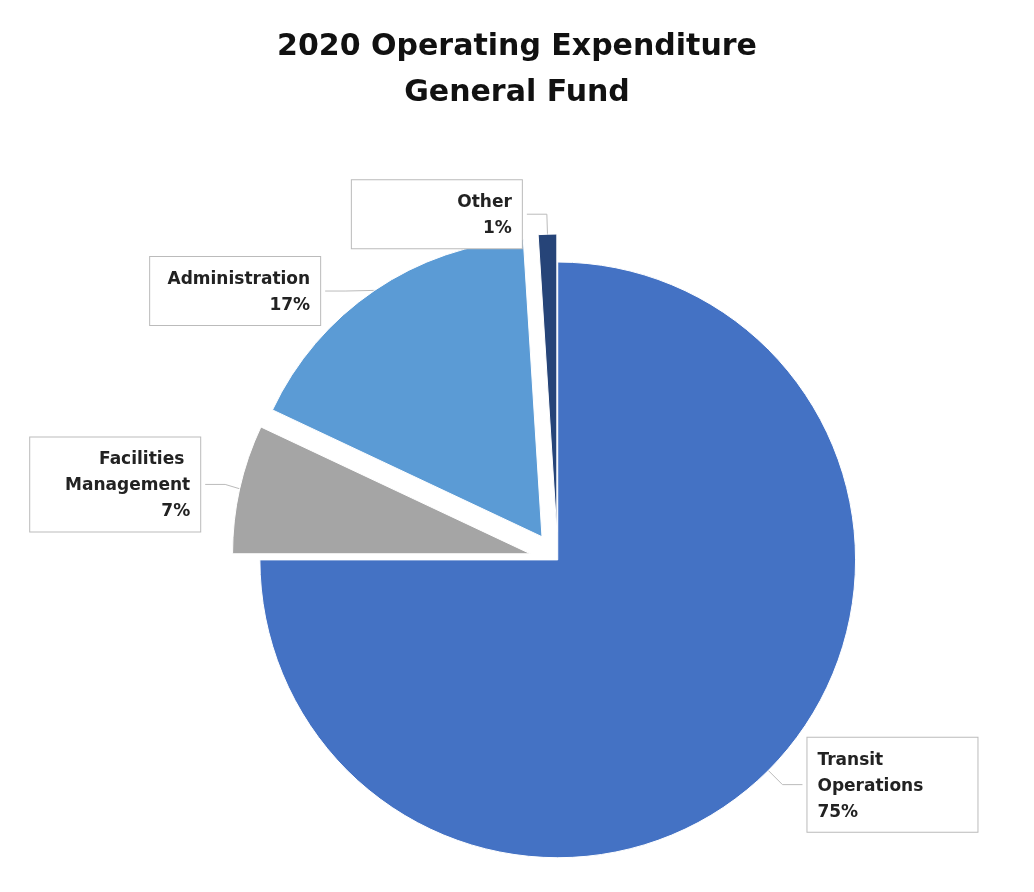  I want to click on slice-label: Transit Operations, so click(870, 771).